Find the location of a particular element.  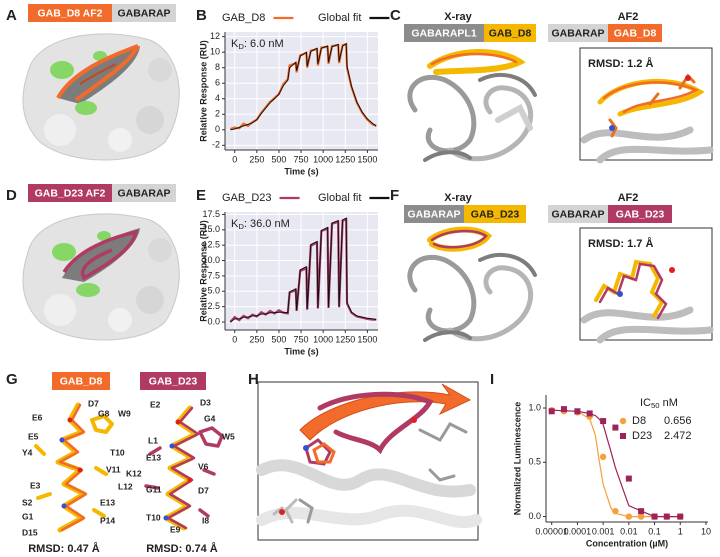

legend-label: D23 is located at coordinates (642, 436).